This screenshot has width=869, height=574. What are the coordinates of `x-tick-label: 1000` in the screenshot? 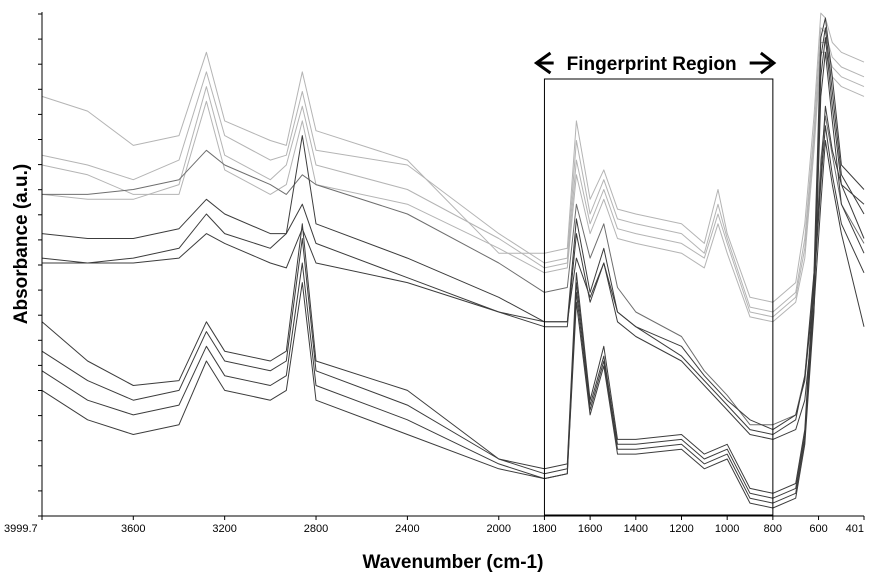 It's located at (727, 529).